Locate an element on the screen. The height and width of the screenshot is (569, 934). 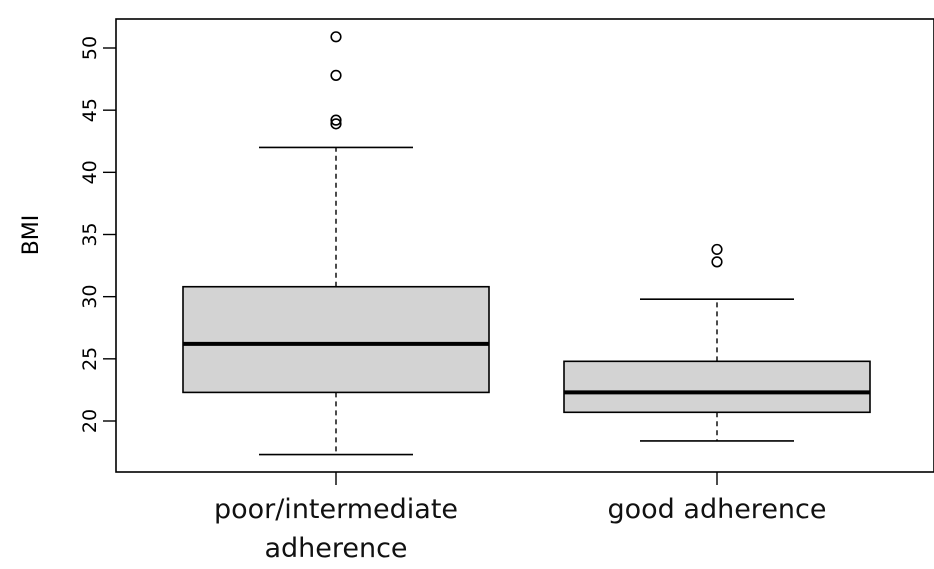
y-axis-label: BMI is located at coordinates (31, 235).